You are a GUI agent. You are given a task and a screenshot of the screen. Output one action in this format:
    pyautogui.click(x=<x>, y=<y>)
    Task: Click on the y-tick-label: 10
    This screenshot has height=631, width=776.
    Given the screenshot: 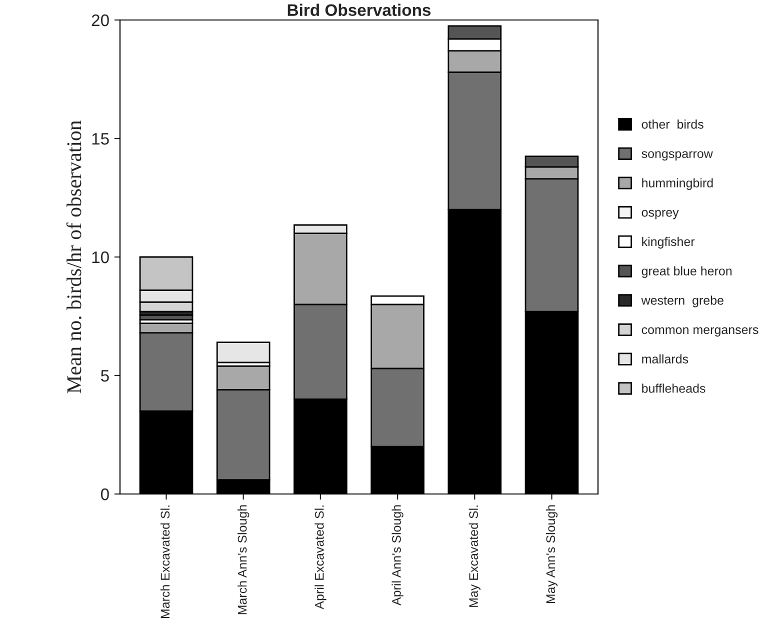 What is the action you would take?
    pyautogui.click(x=100, y=257)
    